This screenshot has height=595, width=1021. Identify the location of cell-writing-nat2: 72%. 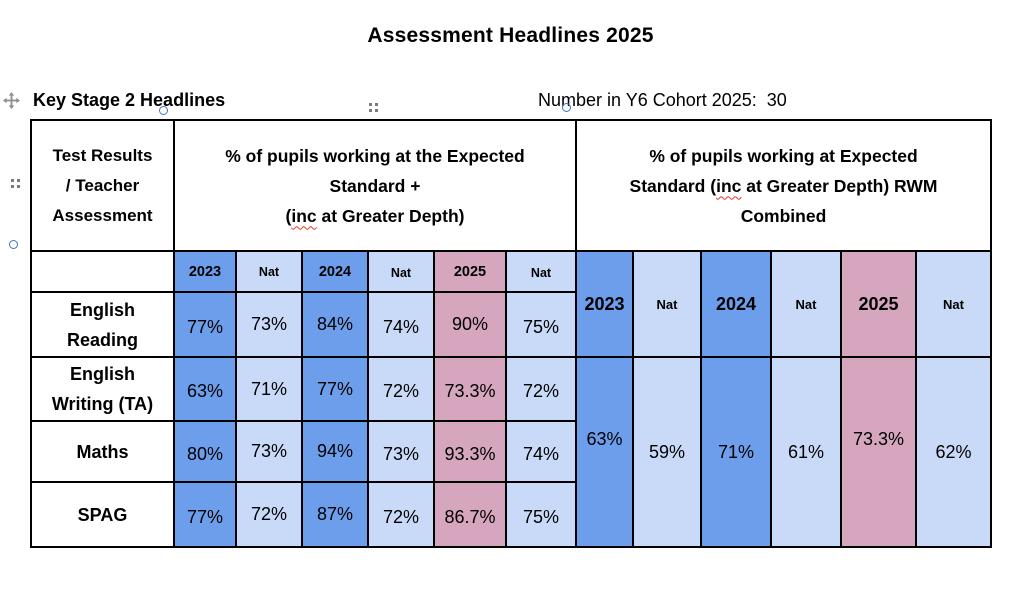
(401, 389).